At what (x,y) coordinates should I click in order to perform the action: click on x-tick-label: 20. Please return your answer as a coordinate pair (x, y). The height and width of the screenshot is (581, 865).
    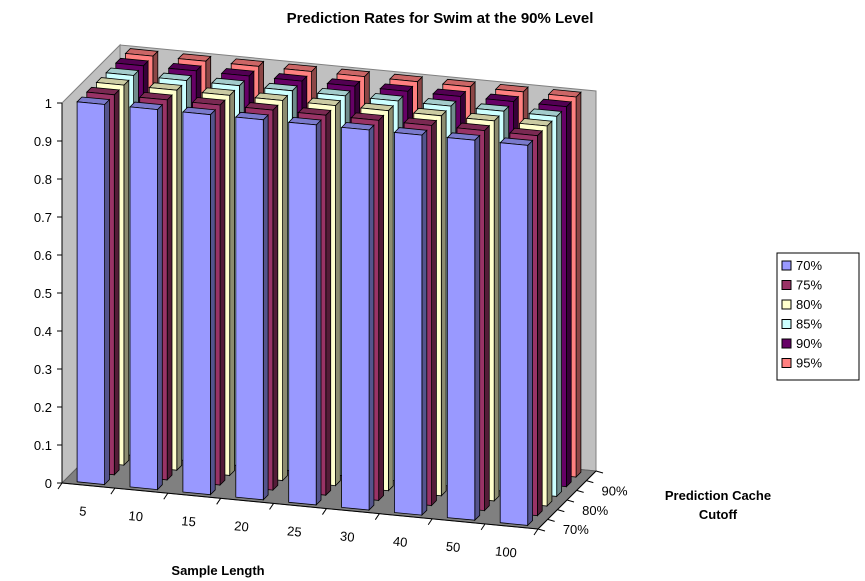
    Looking at the image, I should click on (242, 526).